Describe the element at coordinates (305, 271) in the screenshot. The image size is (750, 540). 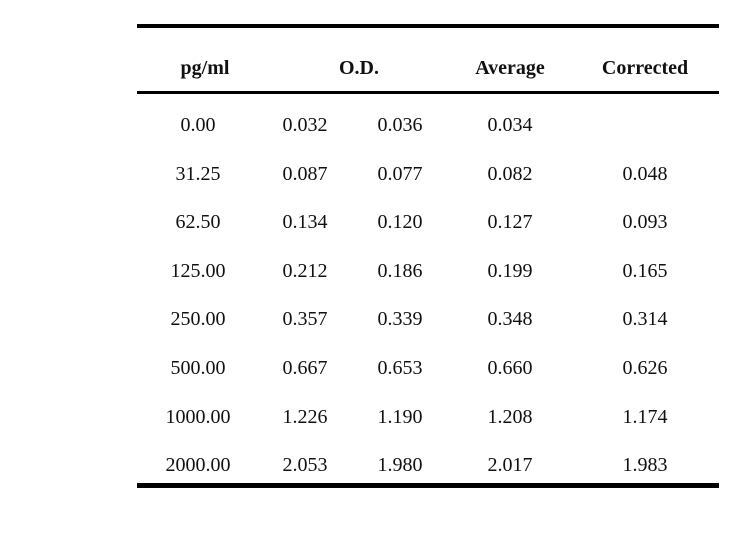
I see `cell-od-1: 0.212` at that location.